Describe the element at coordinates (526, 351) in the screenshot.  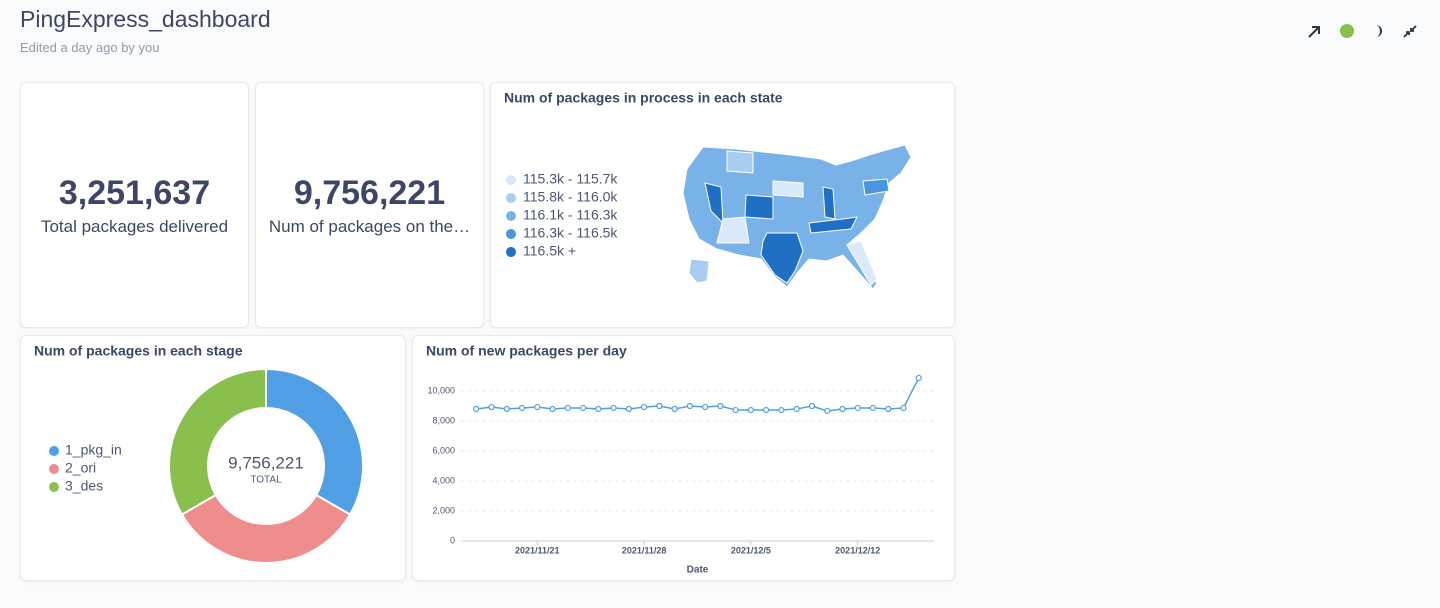
I see `card-title: Num of new packages per day` at that location.